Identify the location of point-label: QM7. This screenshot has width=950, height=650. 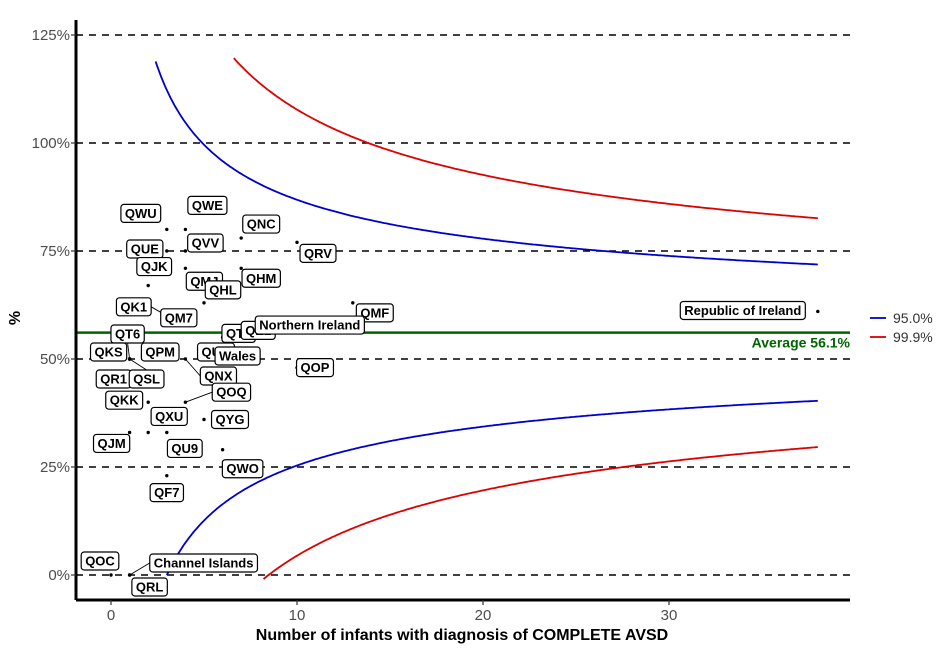
(179, 318).